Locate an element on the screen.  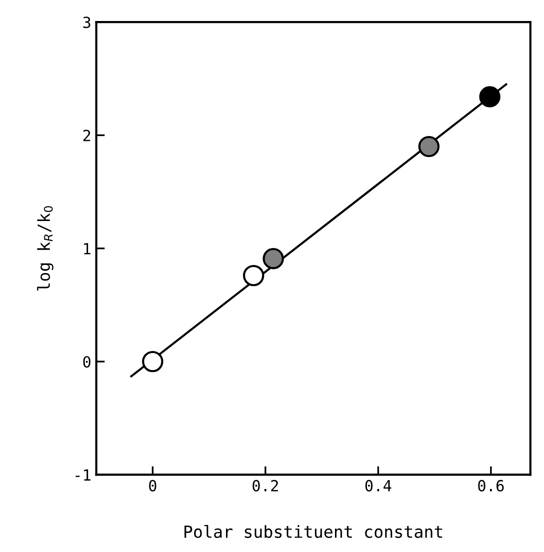
x-tick-label: 0.4 is located at coordinates (378, 486).